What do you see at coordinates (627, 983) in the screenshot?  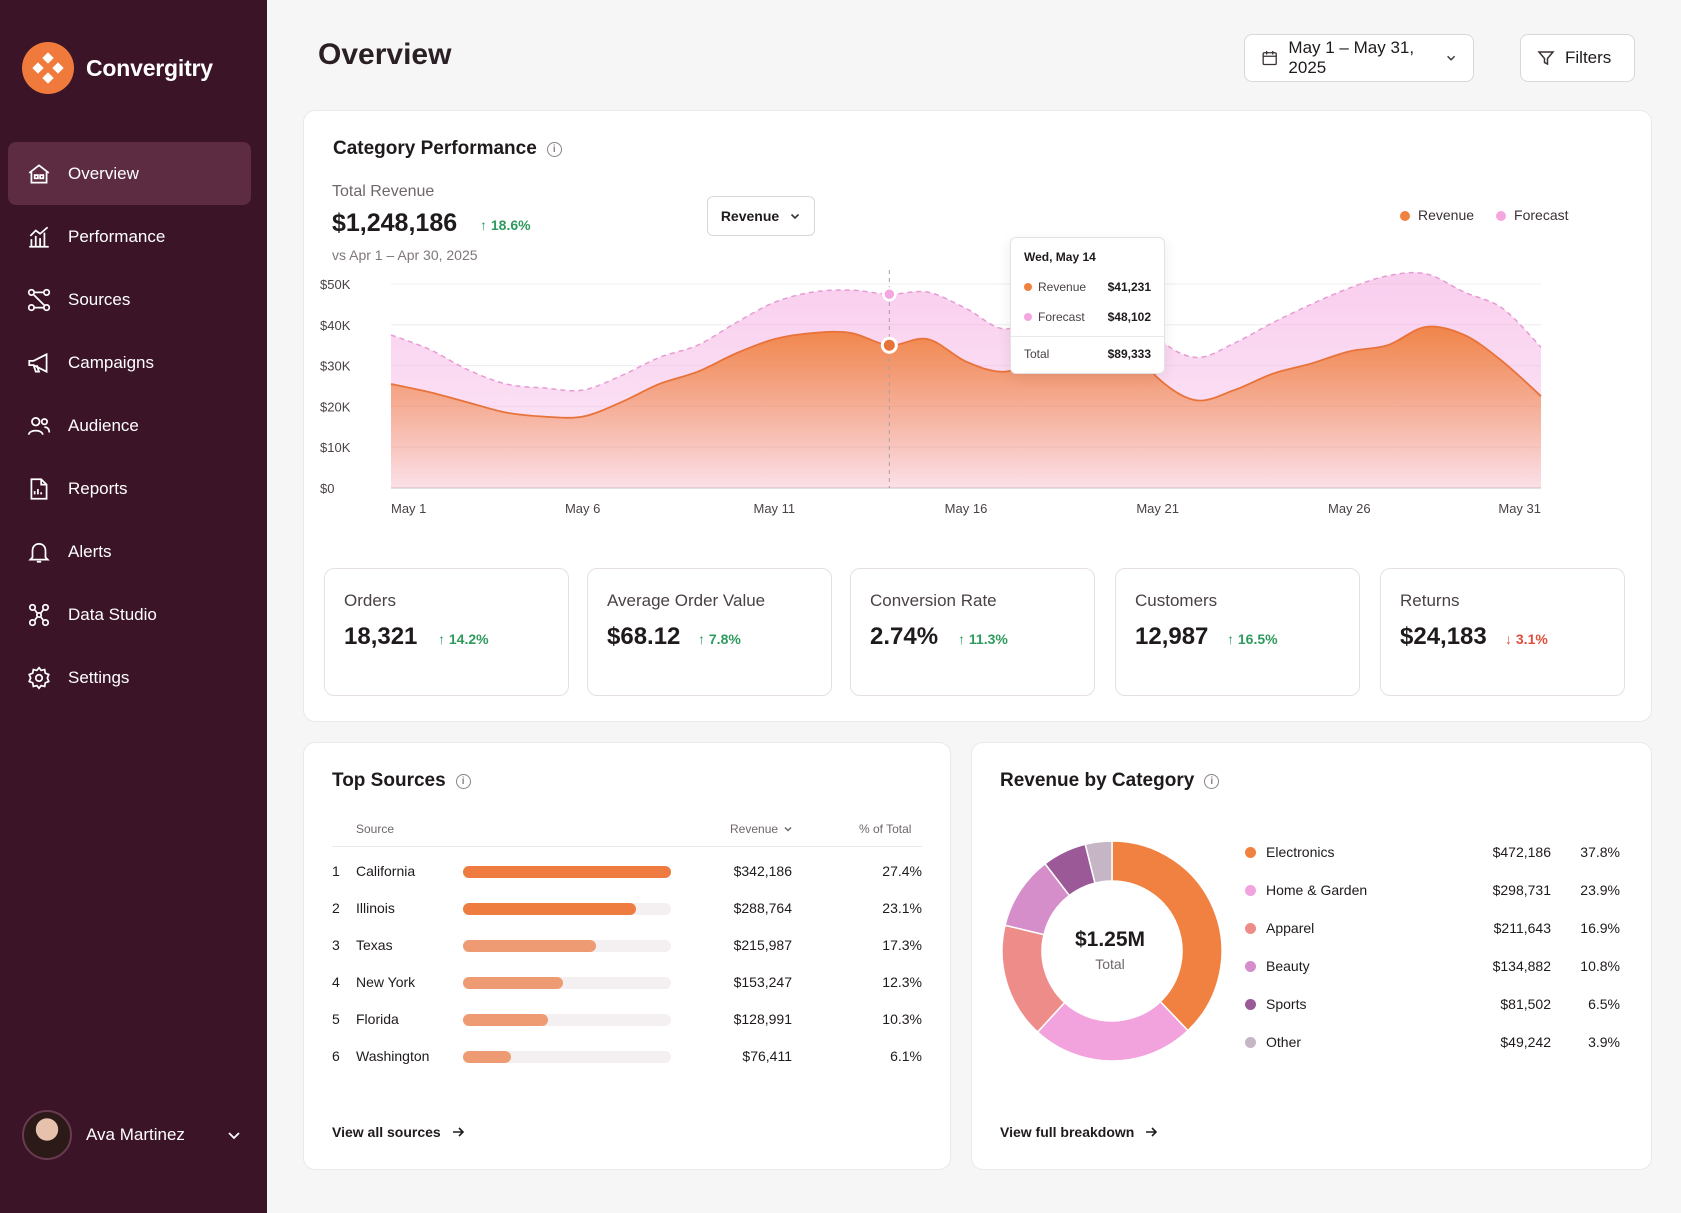 I see `table-row: 4 New York $153,247 12.3%` at bounding box center [627, 983].